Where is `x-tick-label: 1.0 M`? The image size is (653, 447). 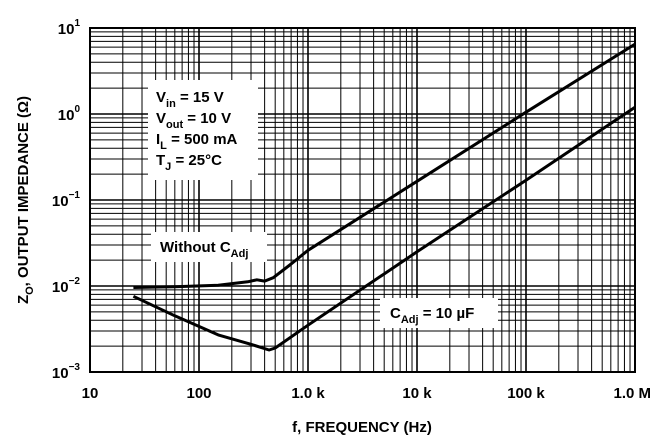 x-tick-label: 1.0 M is located at coordinates (632, 393).